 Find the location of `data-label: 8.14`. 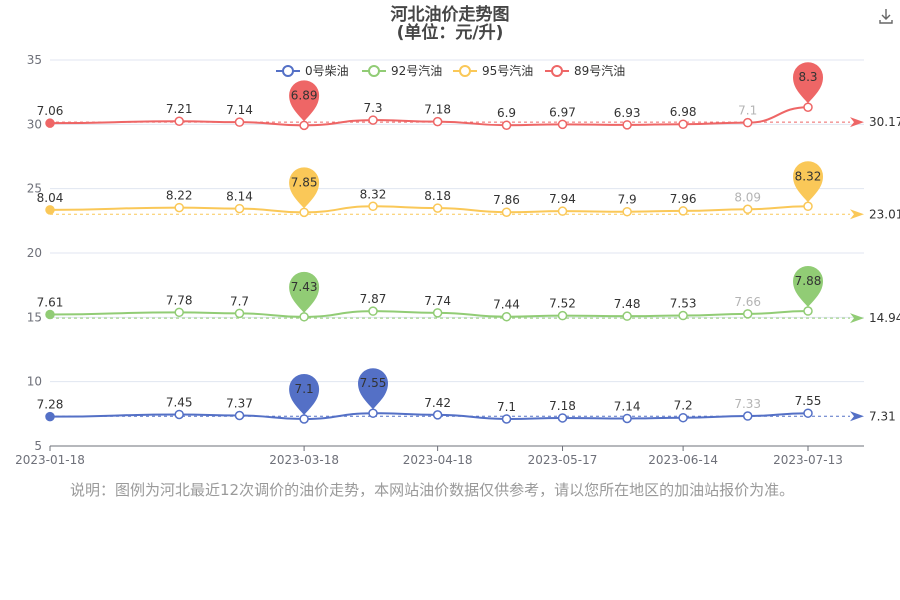

data-label: 8.14 is located at coordinates (239, 197).